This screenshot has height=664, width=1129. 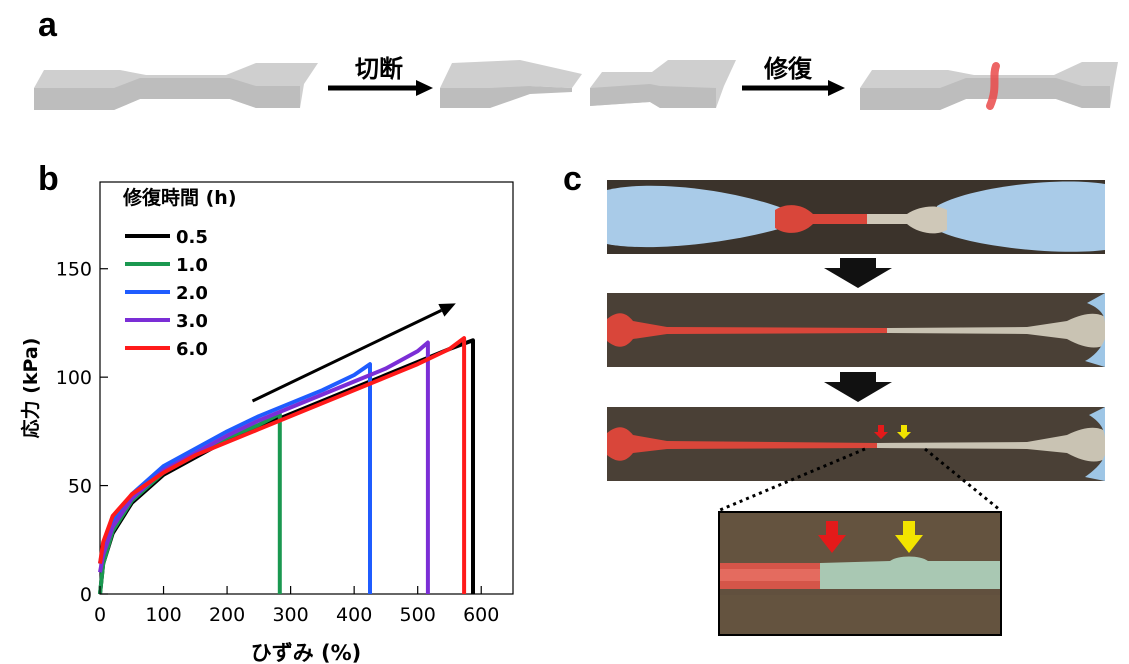 I want to click on cut-label: 切断, so click(x=379, y=69).